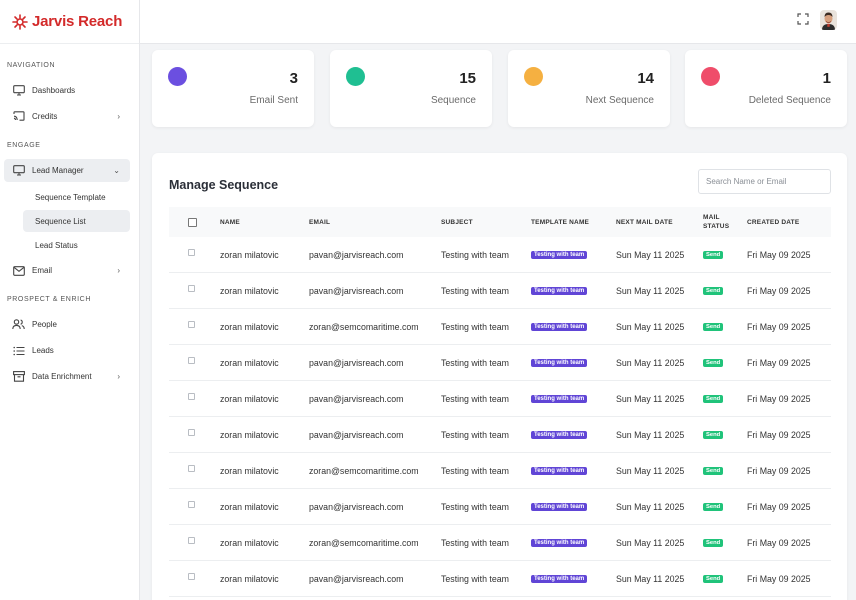  I want to click on column-header-next-date: NEXT MAIL DATE, so click(644, 222).